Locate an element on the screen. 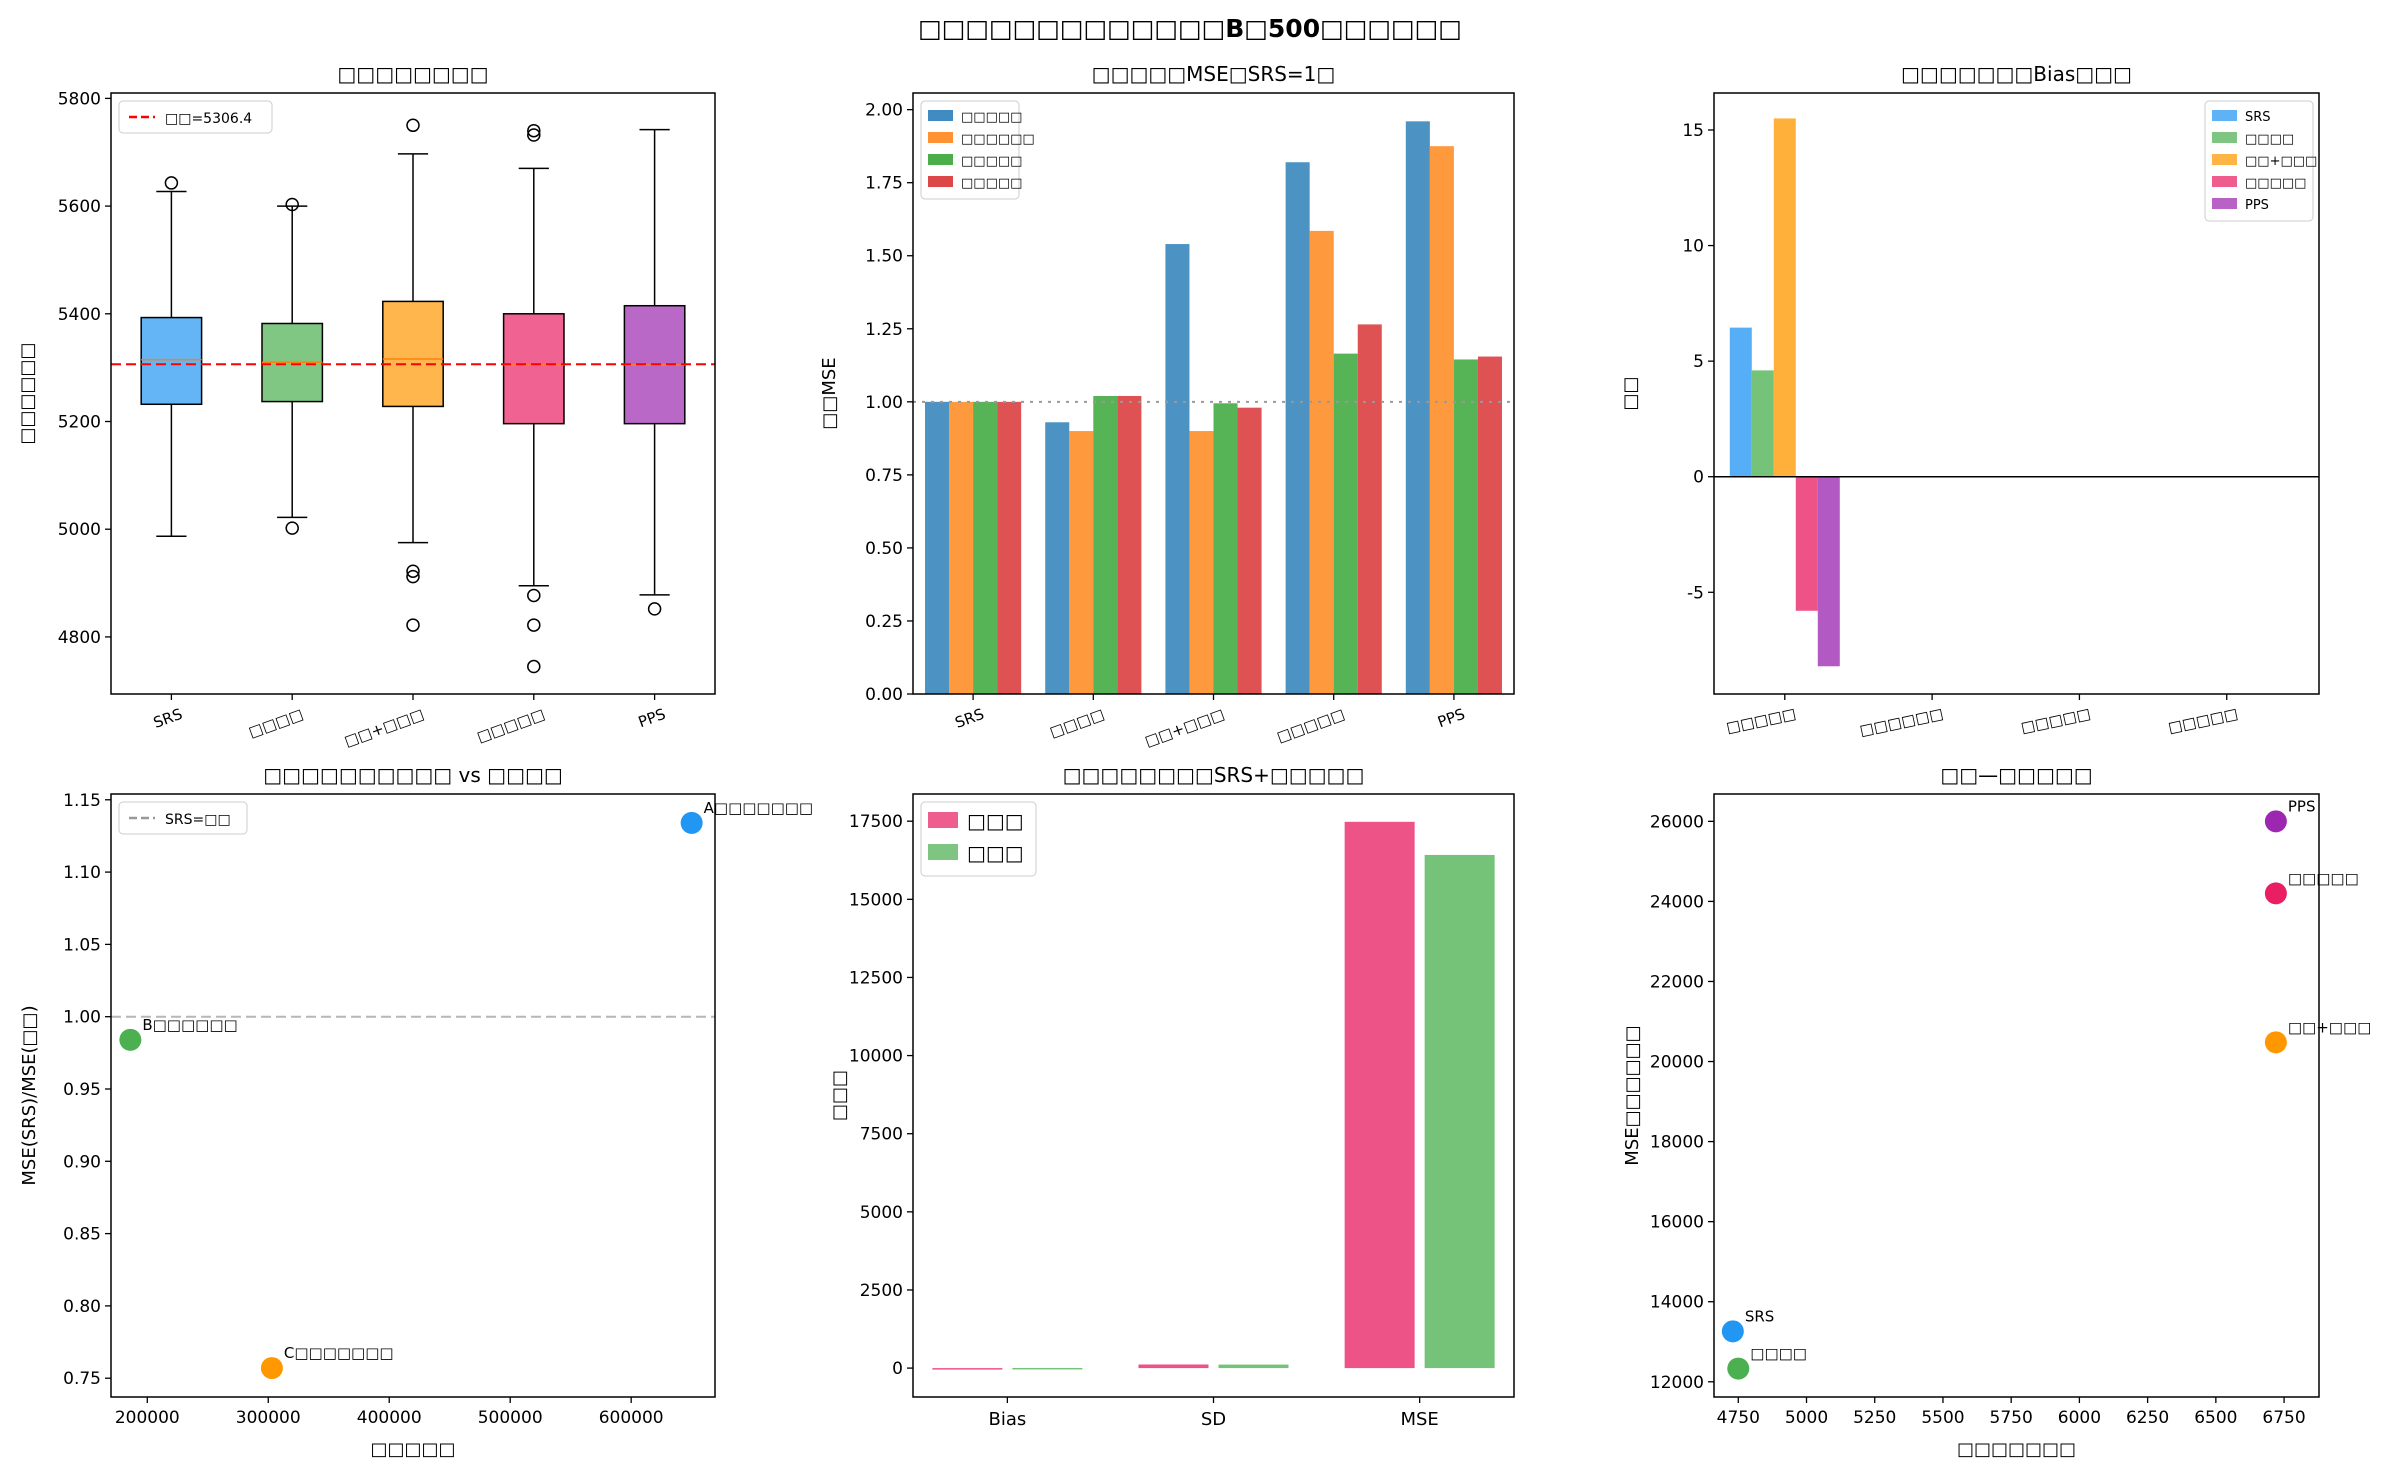 The height and width of the screenshot is (1475, 2381). point-label: PPS is located at coordinates (2302, 806).